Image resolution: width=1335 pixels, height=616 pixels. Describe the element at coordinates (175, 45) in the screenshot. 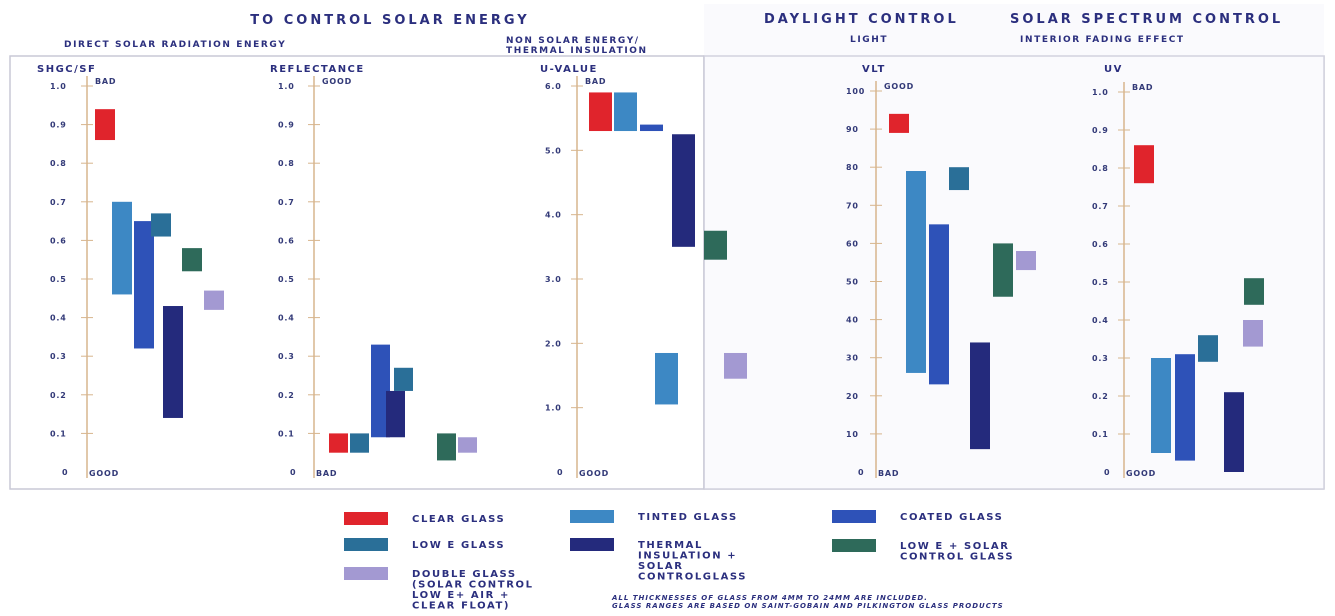

I see `direct-subheader: DIRECT SOLAR RADIATION ENERGY` at that location.